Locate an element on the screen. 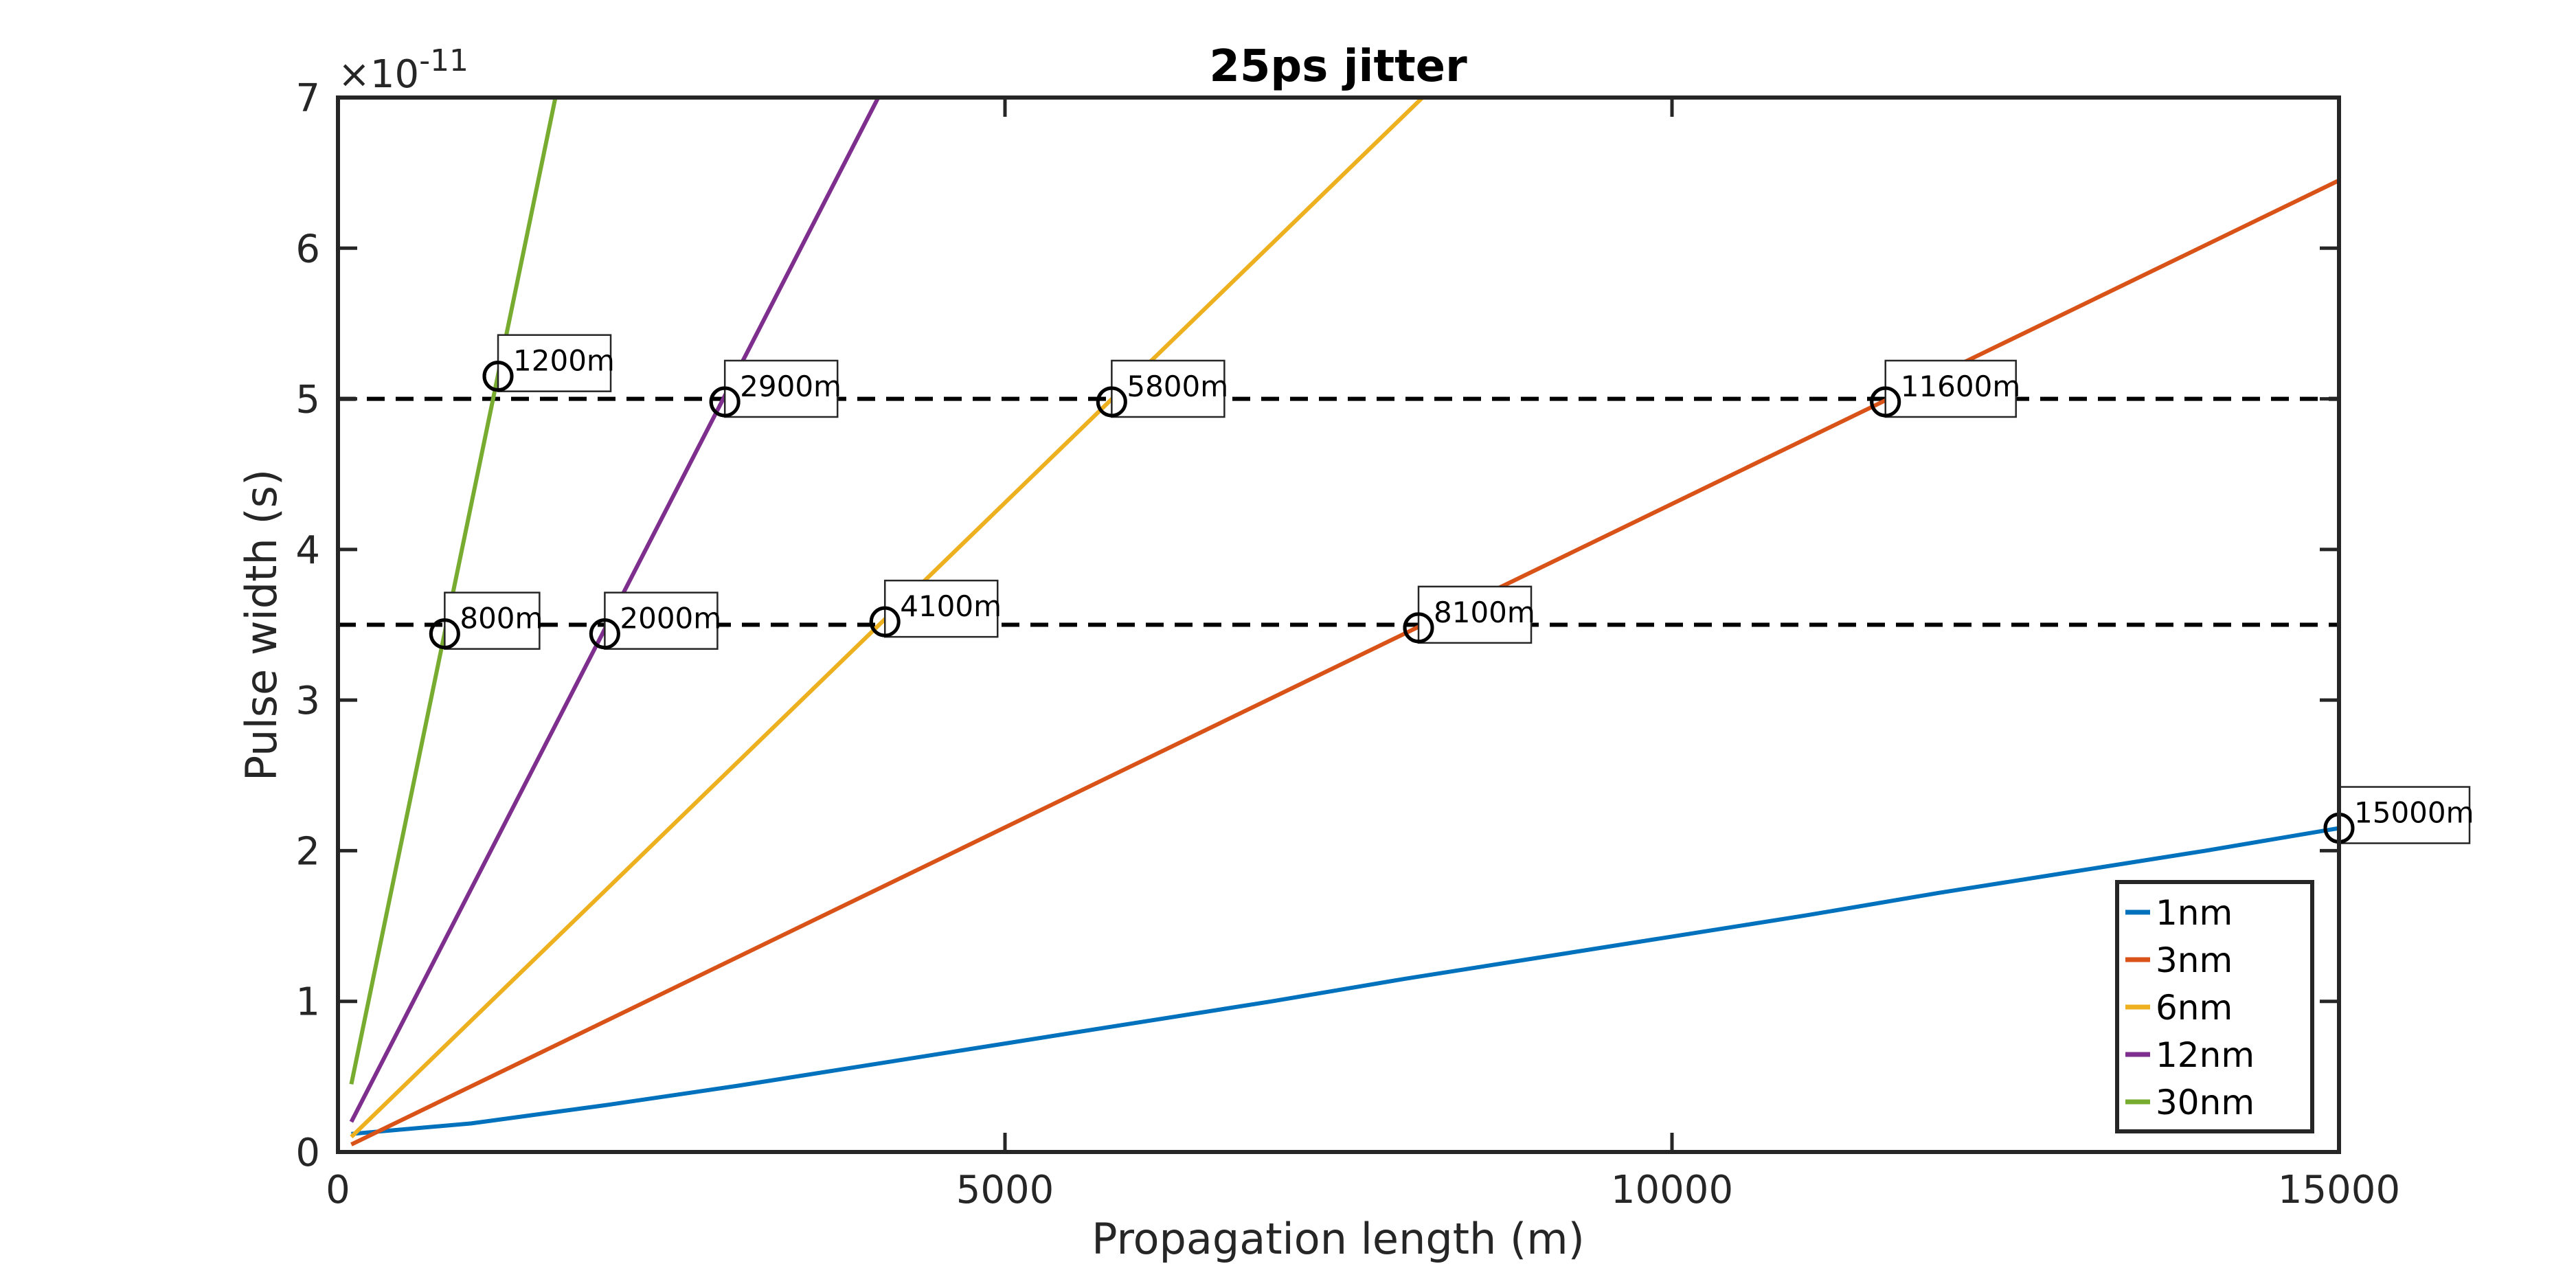  x-tick-label: 10000 is located at coordinates (1672, 1190).